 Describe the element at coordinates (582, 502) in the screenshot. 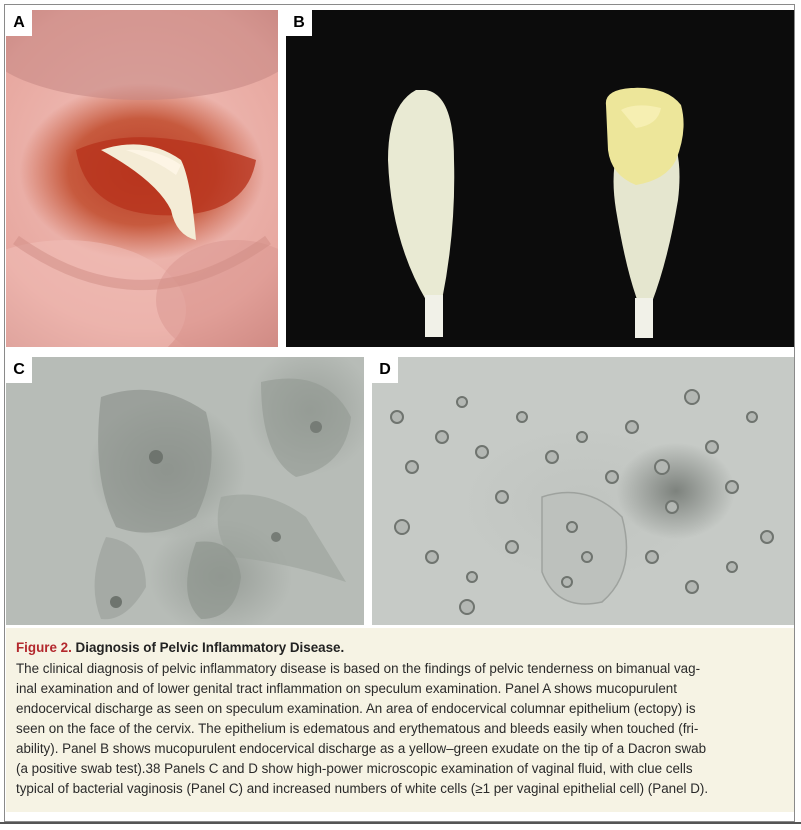

I see `white-cells-illustration` at that location.